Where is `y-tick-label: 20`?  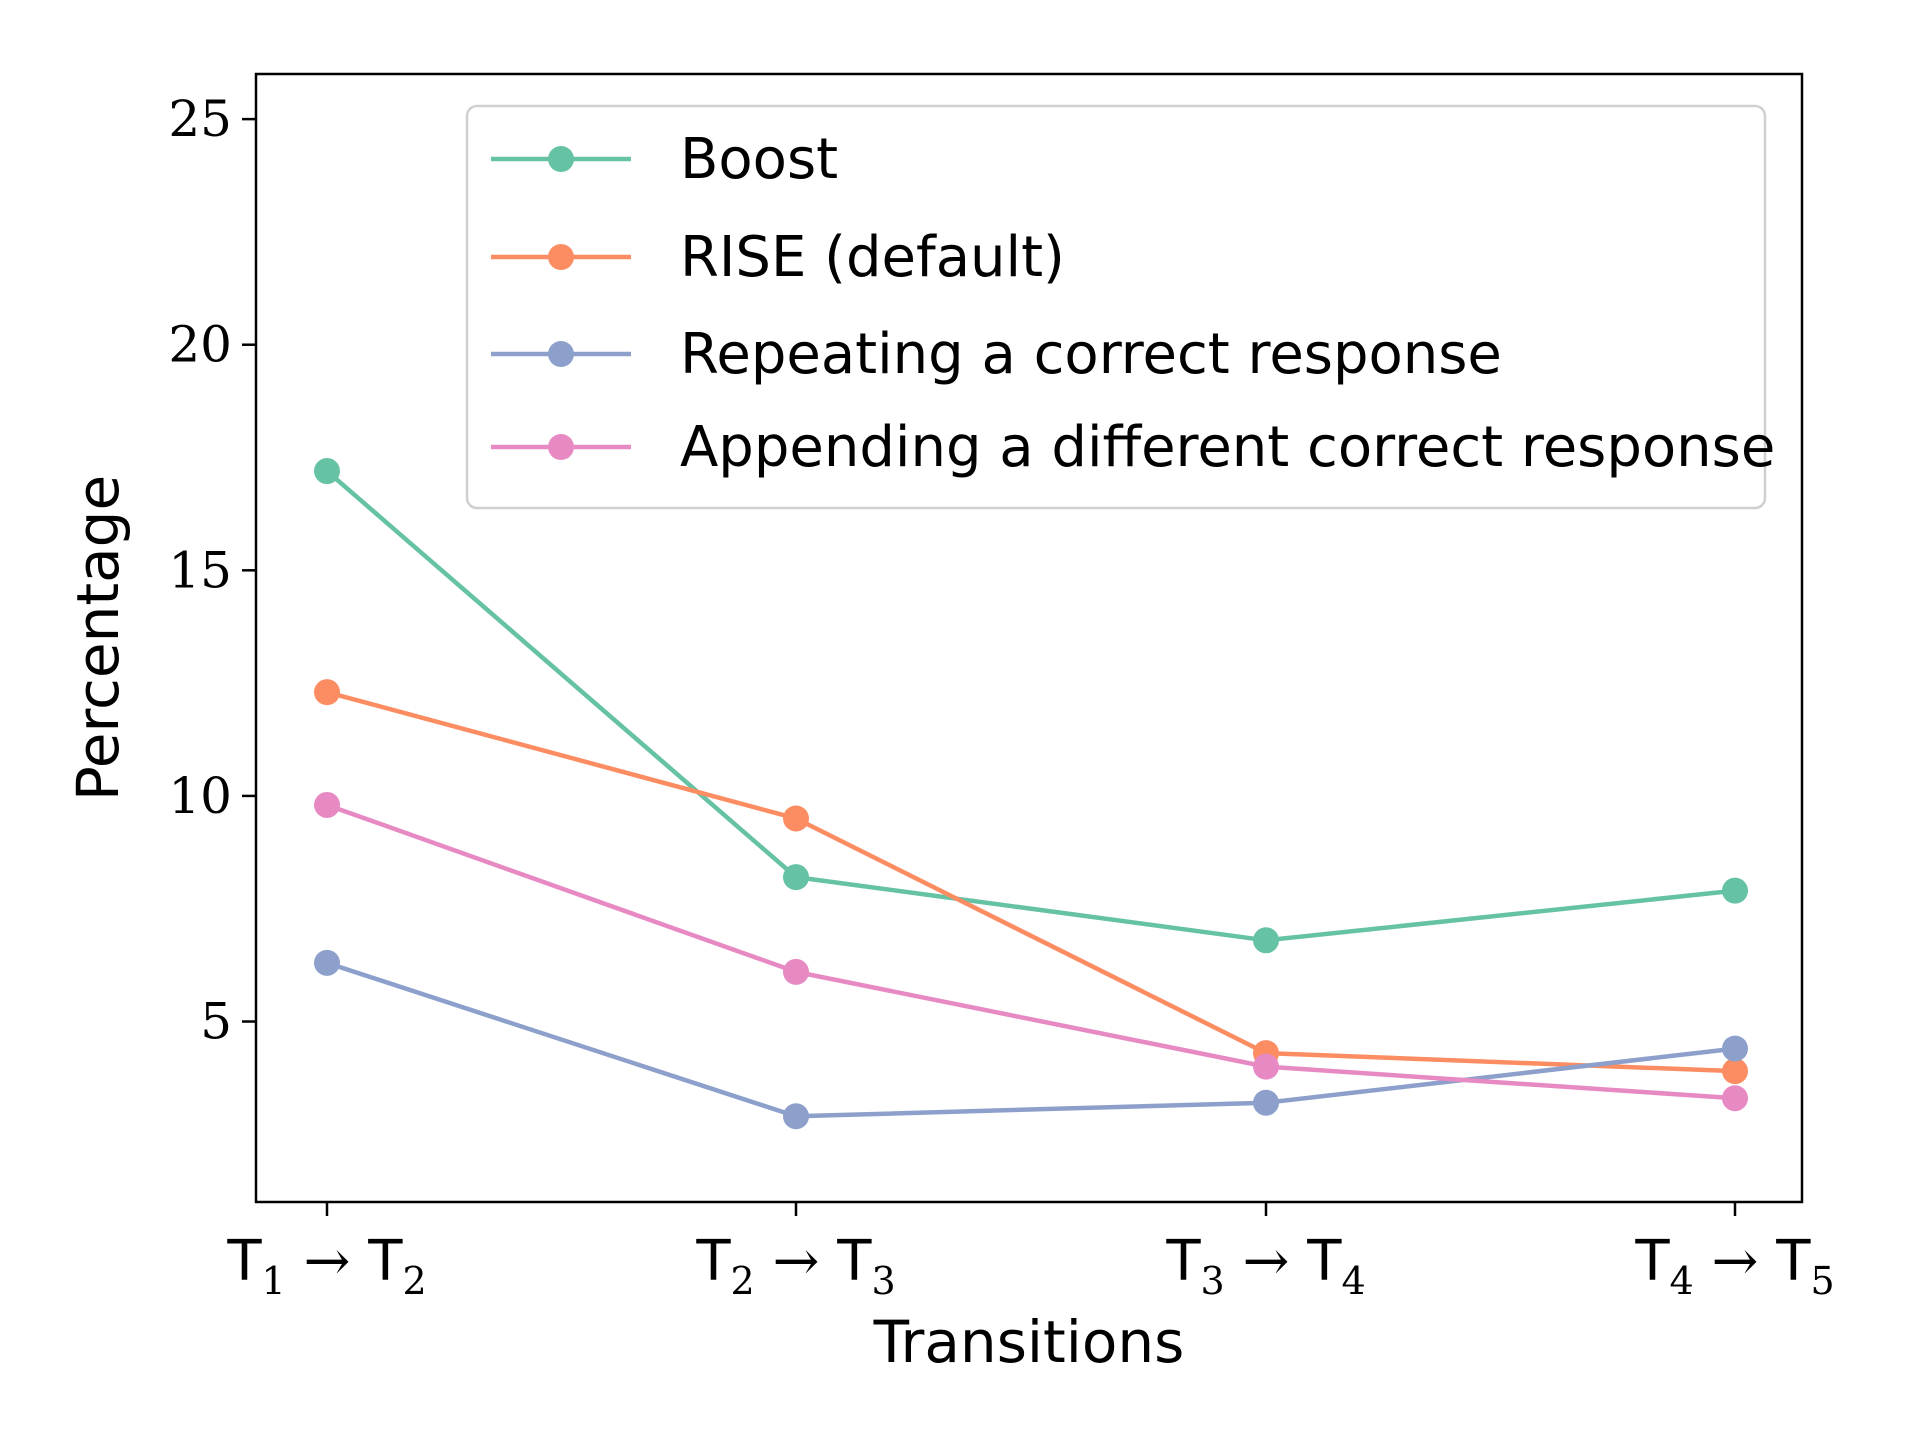
y-tick-label: 20 is located at coordinates (200, 345).